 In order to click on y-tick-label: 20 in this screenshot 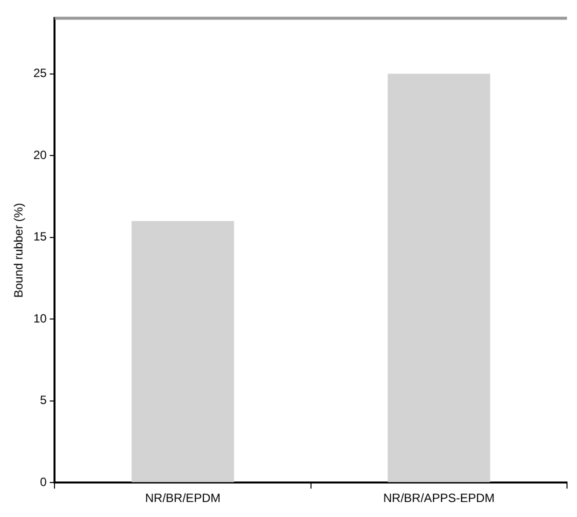, I will do `click(40, 155)`.